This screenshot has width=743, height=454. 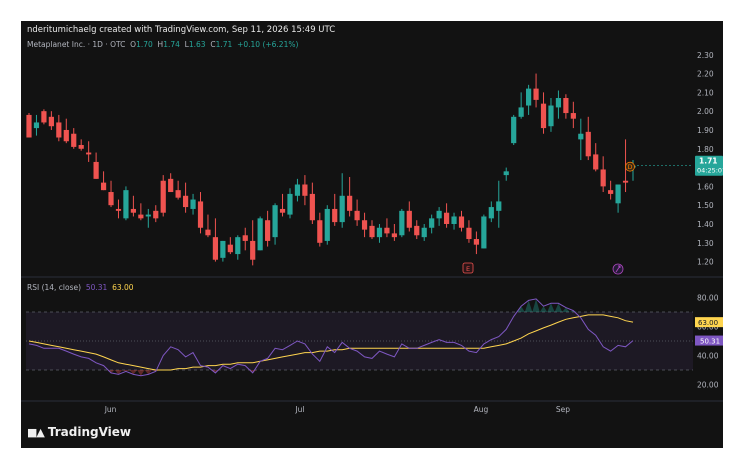 What do you see at coordinates (123, 287) in the screenshot?
I see `rsi-ma-value: 63.00` at bounding box center [123, 287].